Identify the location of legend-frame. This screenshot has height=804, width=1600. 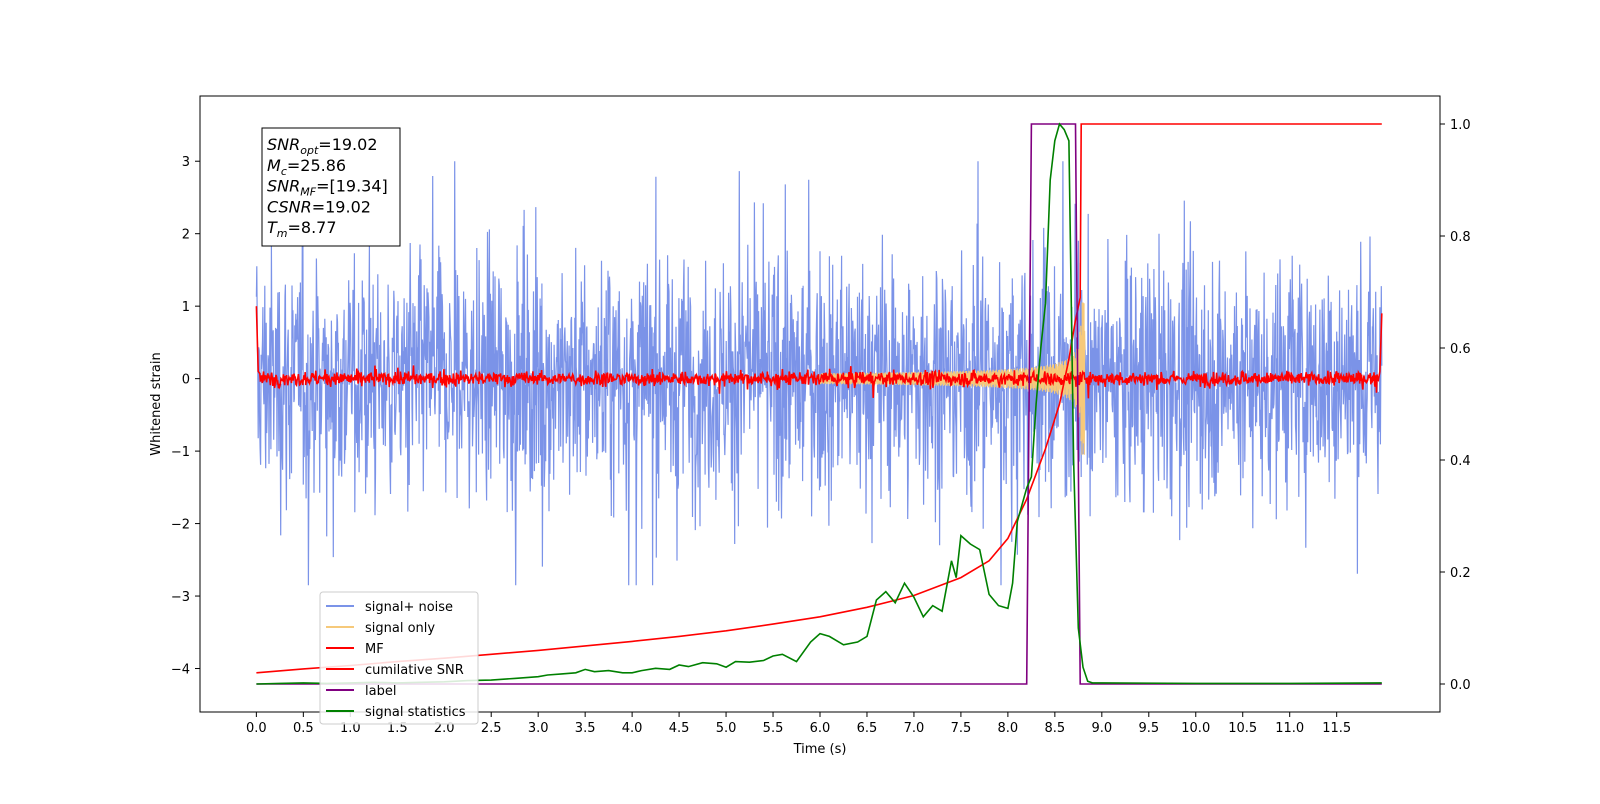
(399, 658).